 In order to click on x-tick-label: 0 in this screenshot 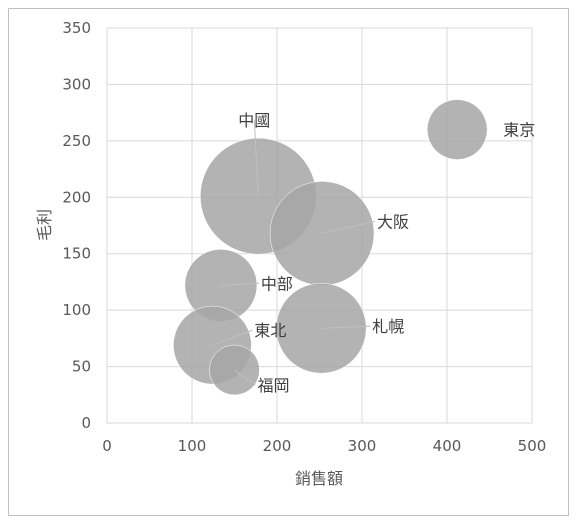, I will do `click(107, 446)`.